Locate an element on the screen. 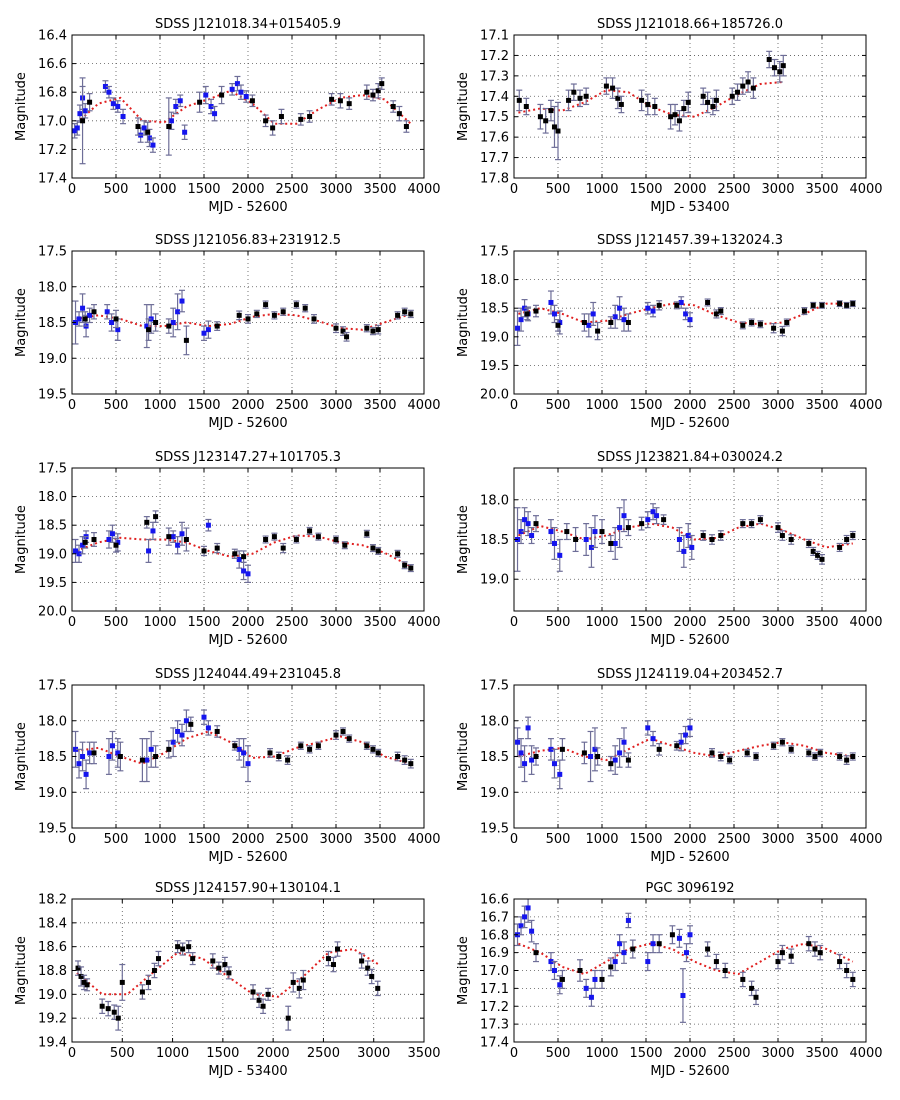  chart-title: SDSS J121018.34+015405.9 is located at coordinates (248, 24).